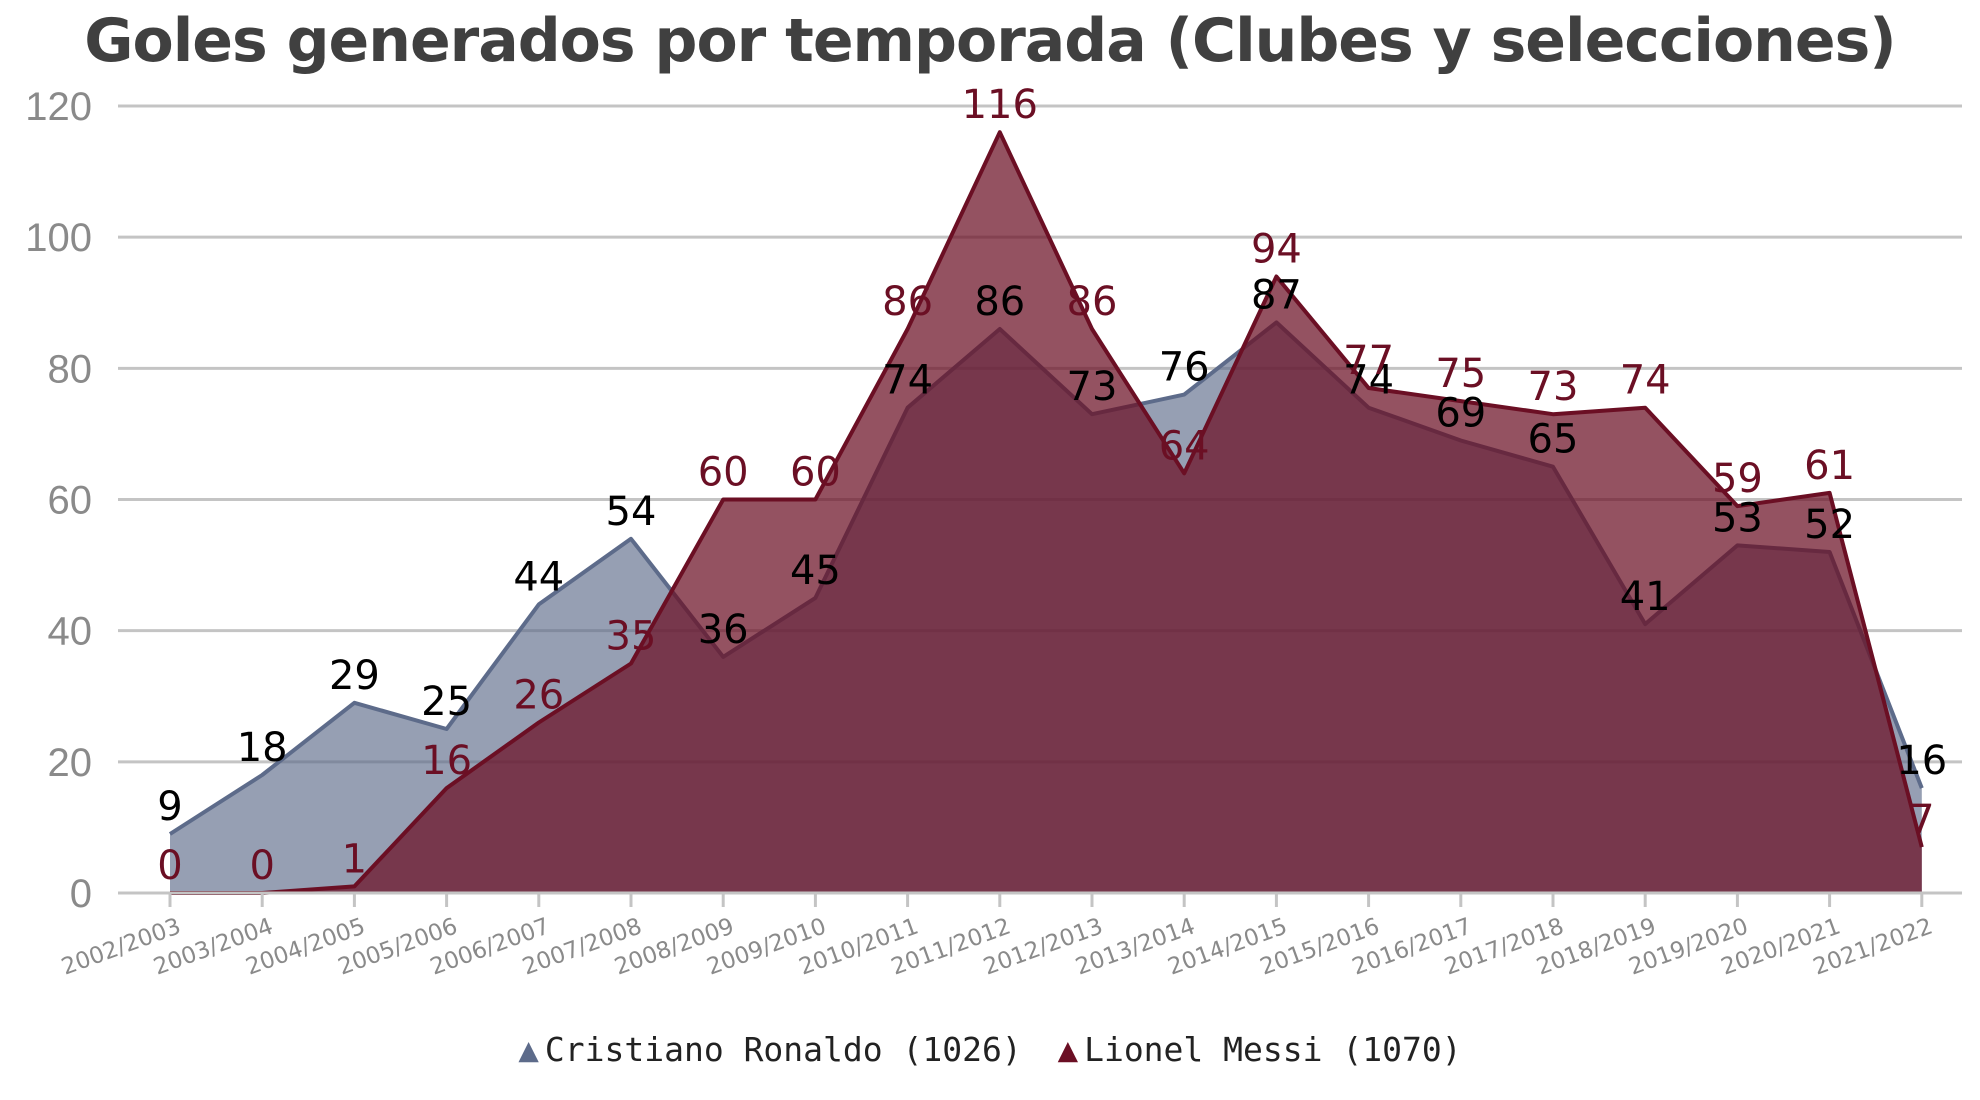 The height and width of the screenshot is (1100, 1980). Describe the element at coordinates (58, 107) in the screenshot. I see `y-tick-label: 120` at that location.